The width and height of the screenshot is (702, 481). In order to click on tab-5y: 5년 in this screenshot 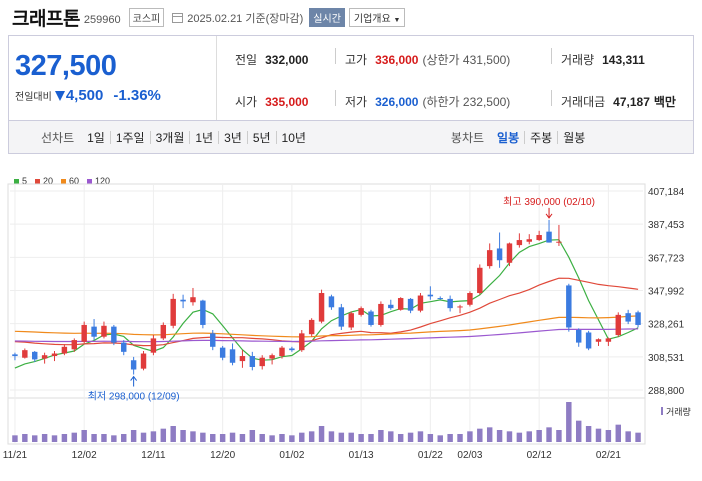, I will do `click(261, 137)`.